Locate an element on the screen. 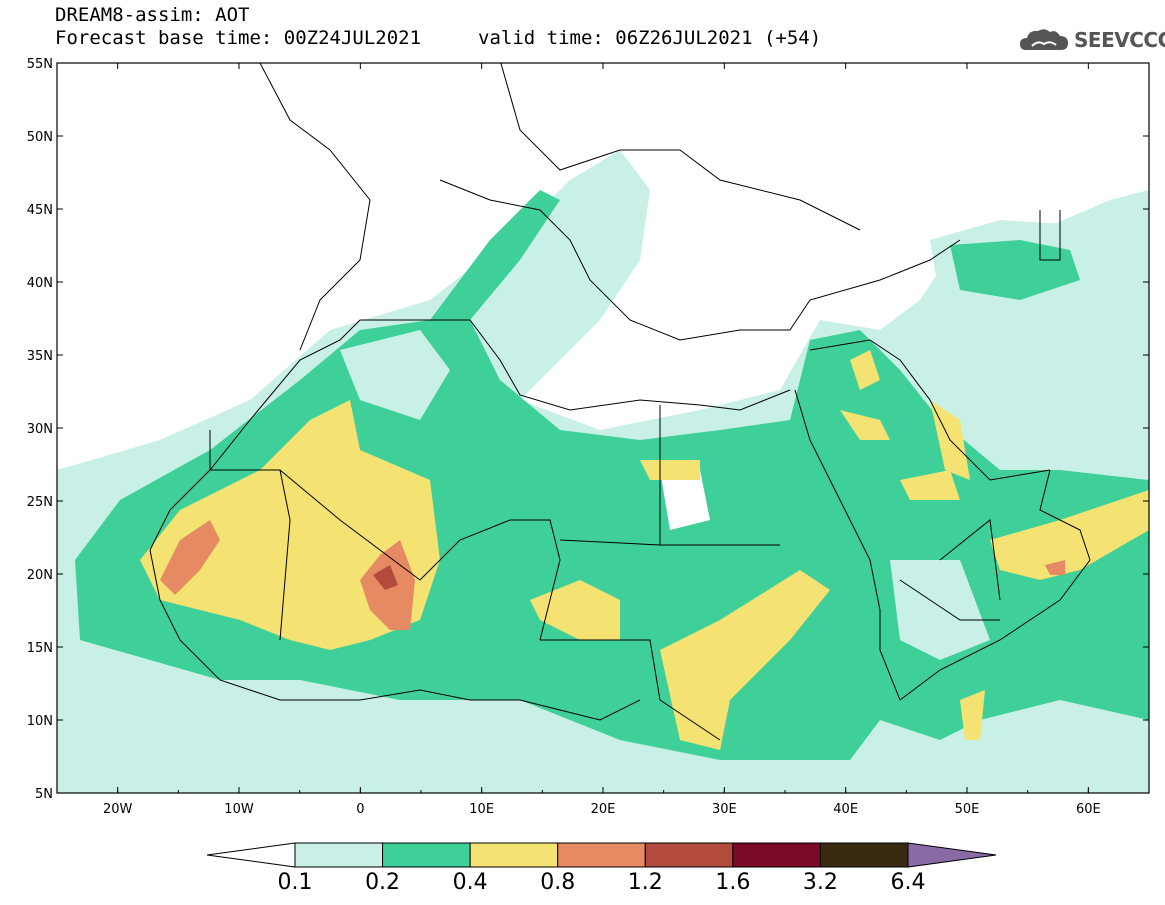 Image resolution: width=1165 pixels, height=905 pixels. lat-label: 15N is located at coordinates (40, 648).